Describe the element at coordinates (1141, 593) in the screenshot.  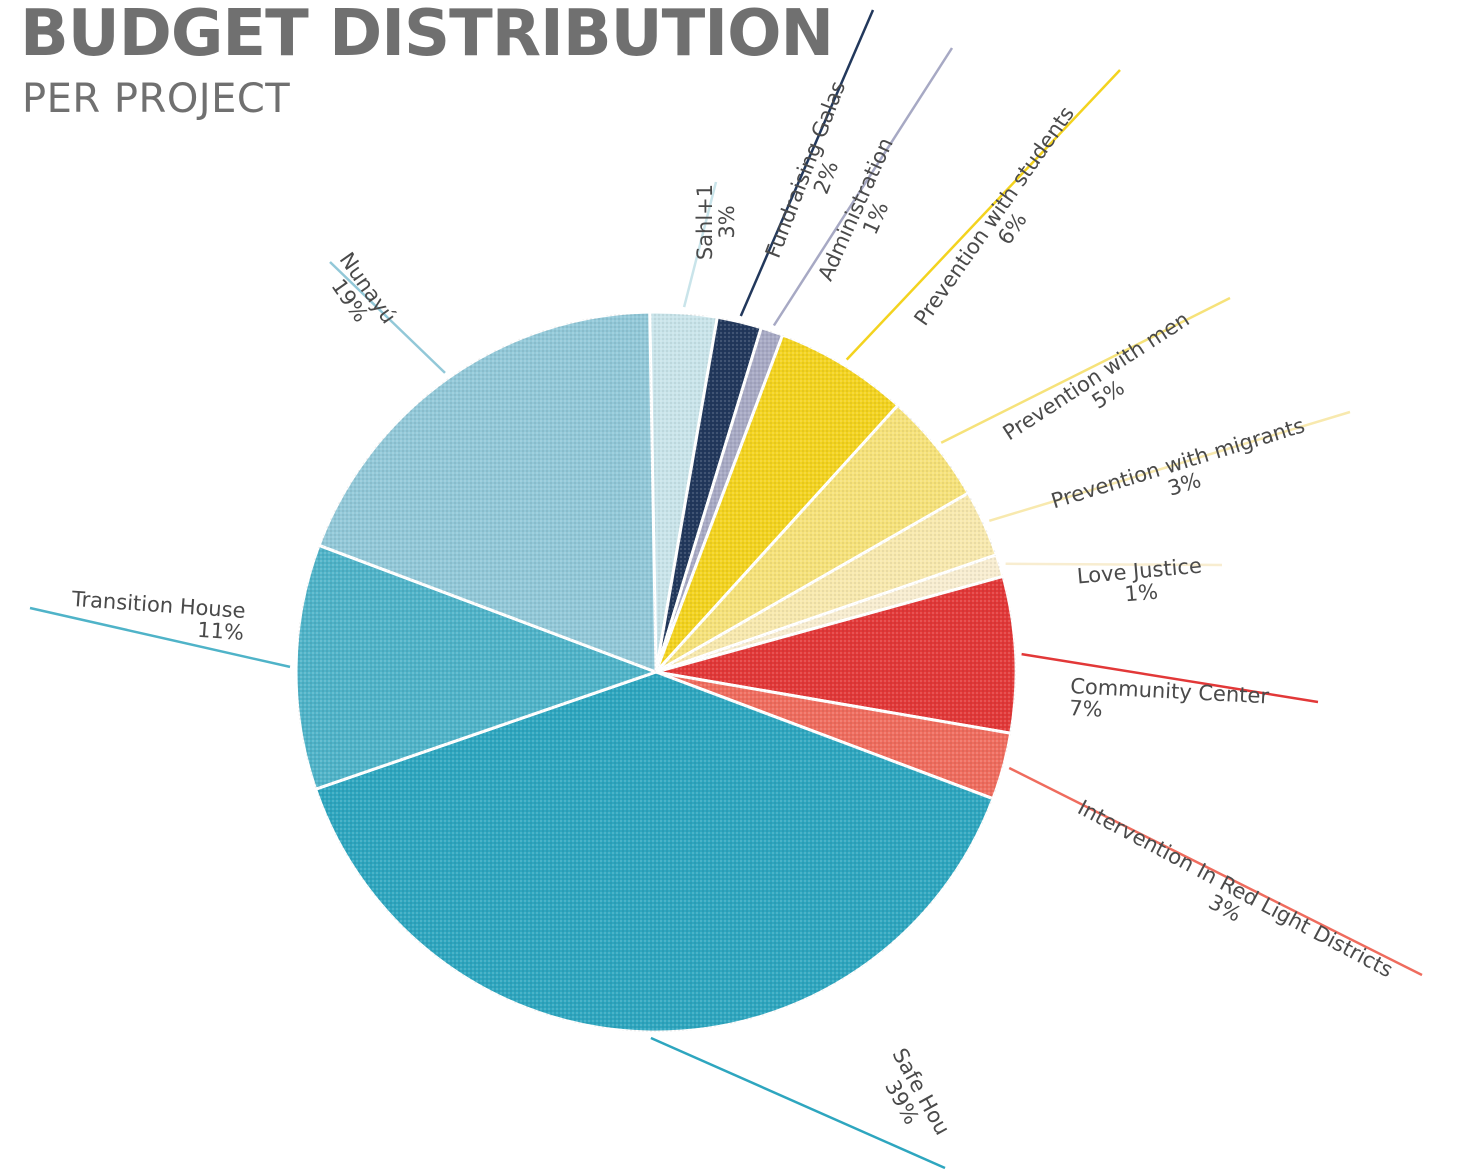
I see `slice-percent-love-justice: 1%` at that location.